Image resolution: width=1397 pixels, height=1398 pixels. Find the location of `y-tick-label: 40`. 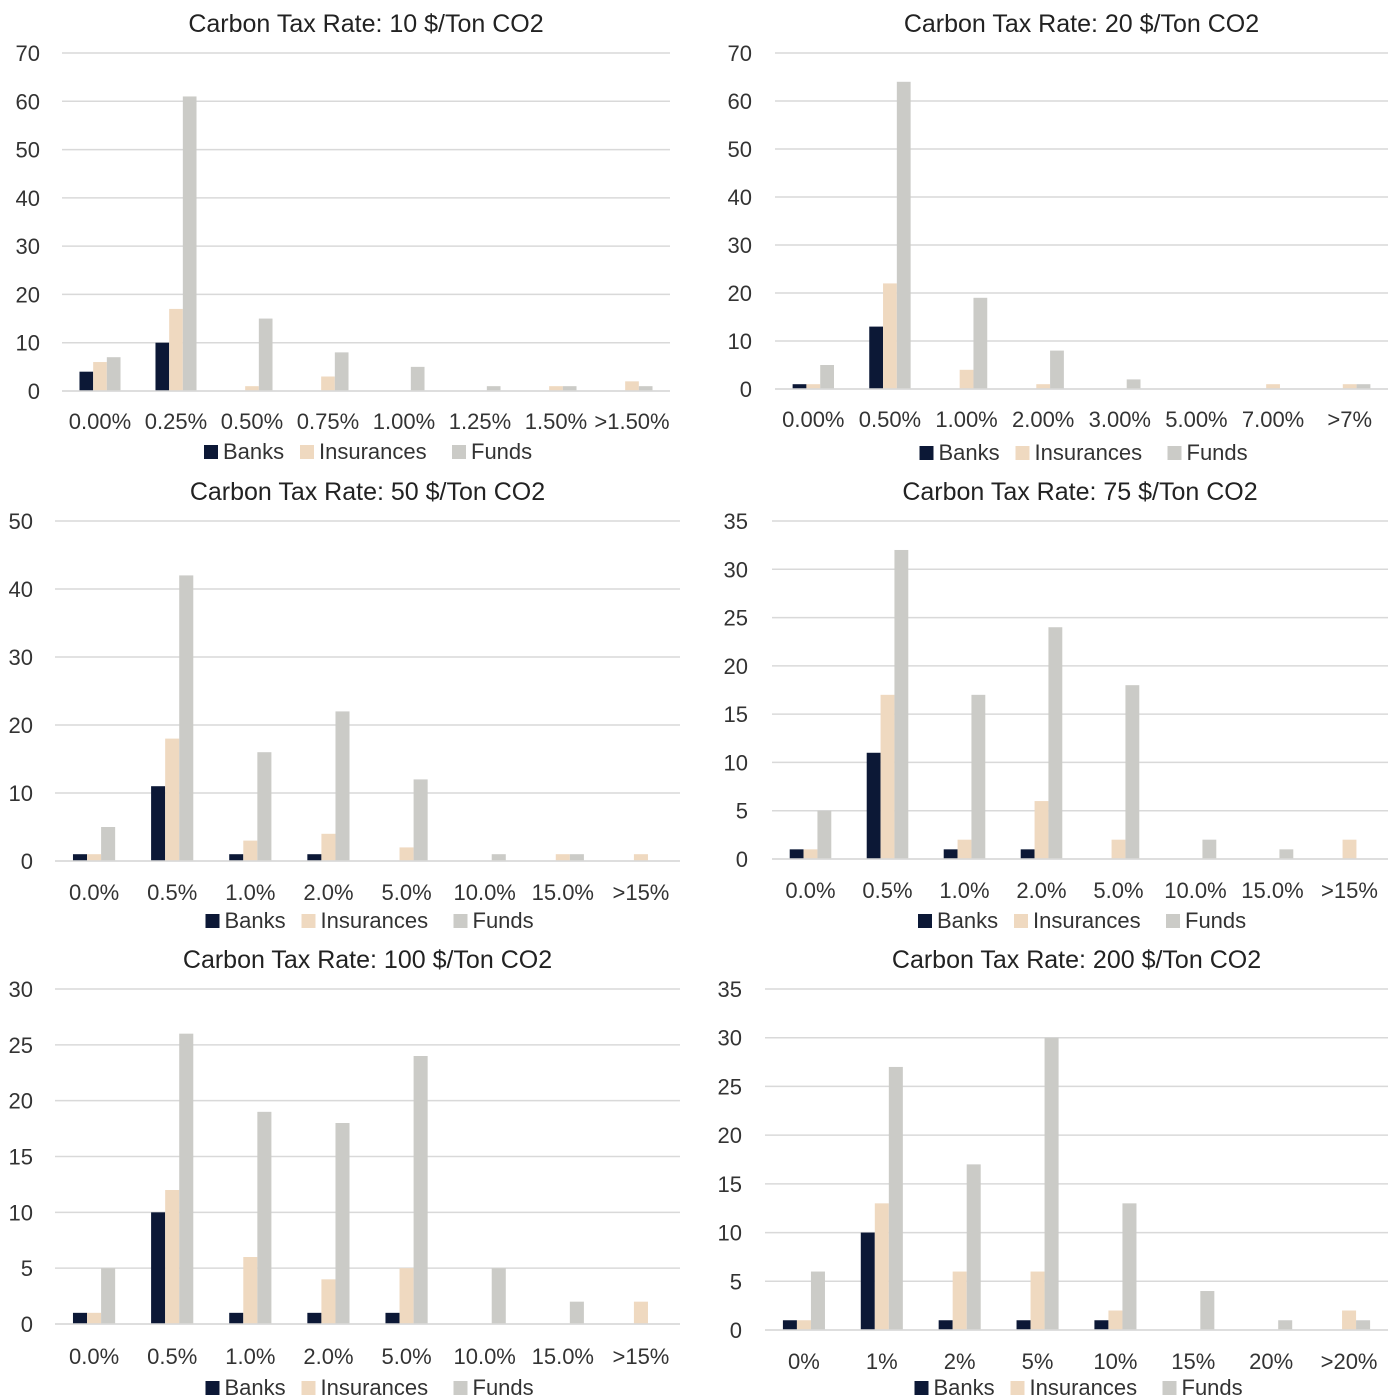

y-tick-label: 40 is located at coordinates (28, 198).